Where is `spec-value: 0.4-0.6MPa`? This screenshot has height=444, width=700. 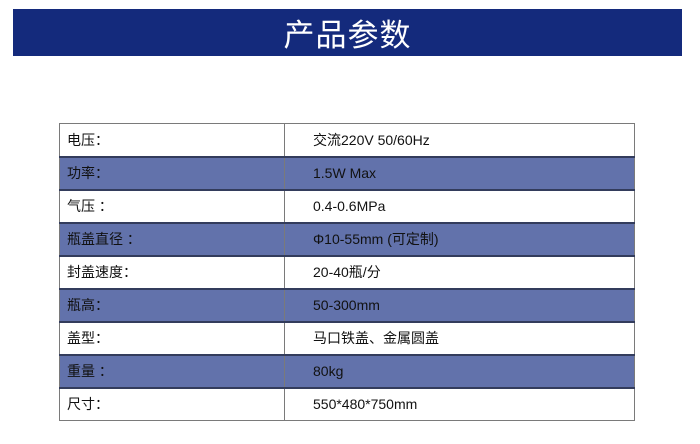 spec-value: 0.4-0.6MPa is located at coordinates (459, 206).